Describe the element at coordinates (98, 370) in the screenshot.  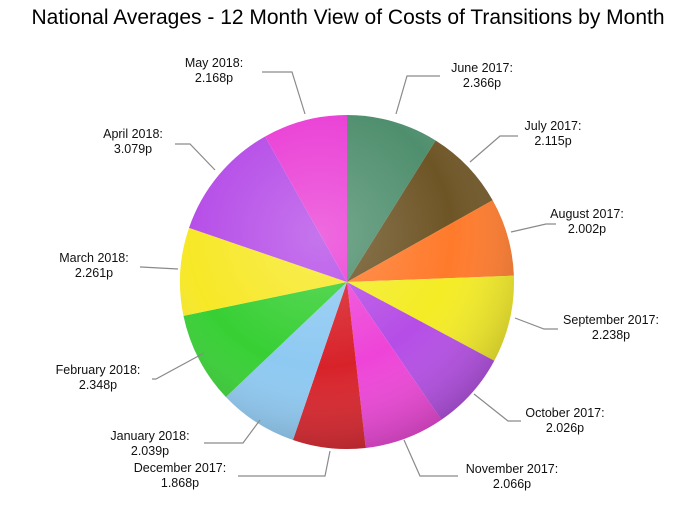
I see `slice-label: February 2018:` at that location.